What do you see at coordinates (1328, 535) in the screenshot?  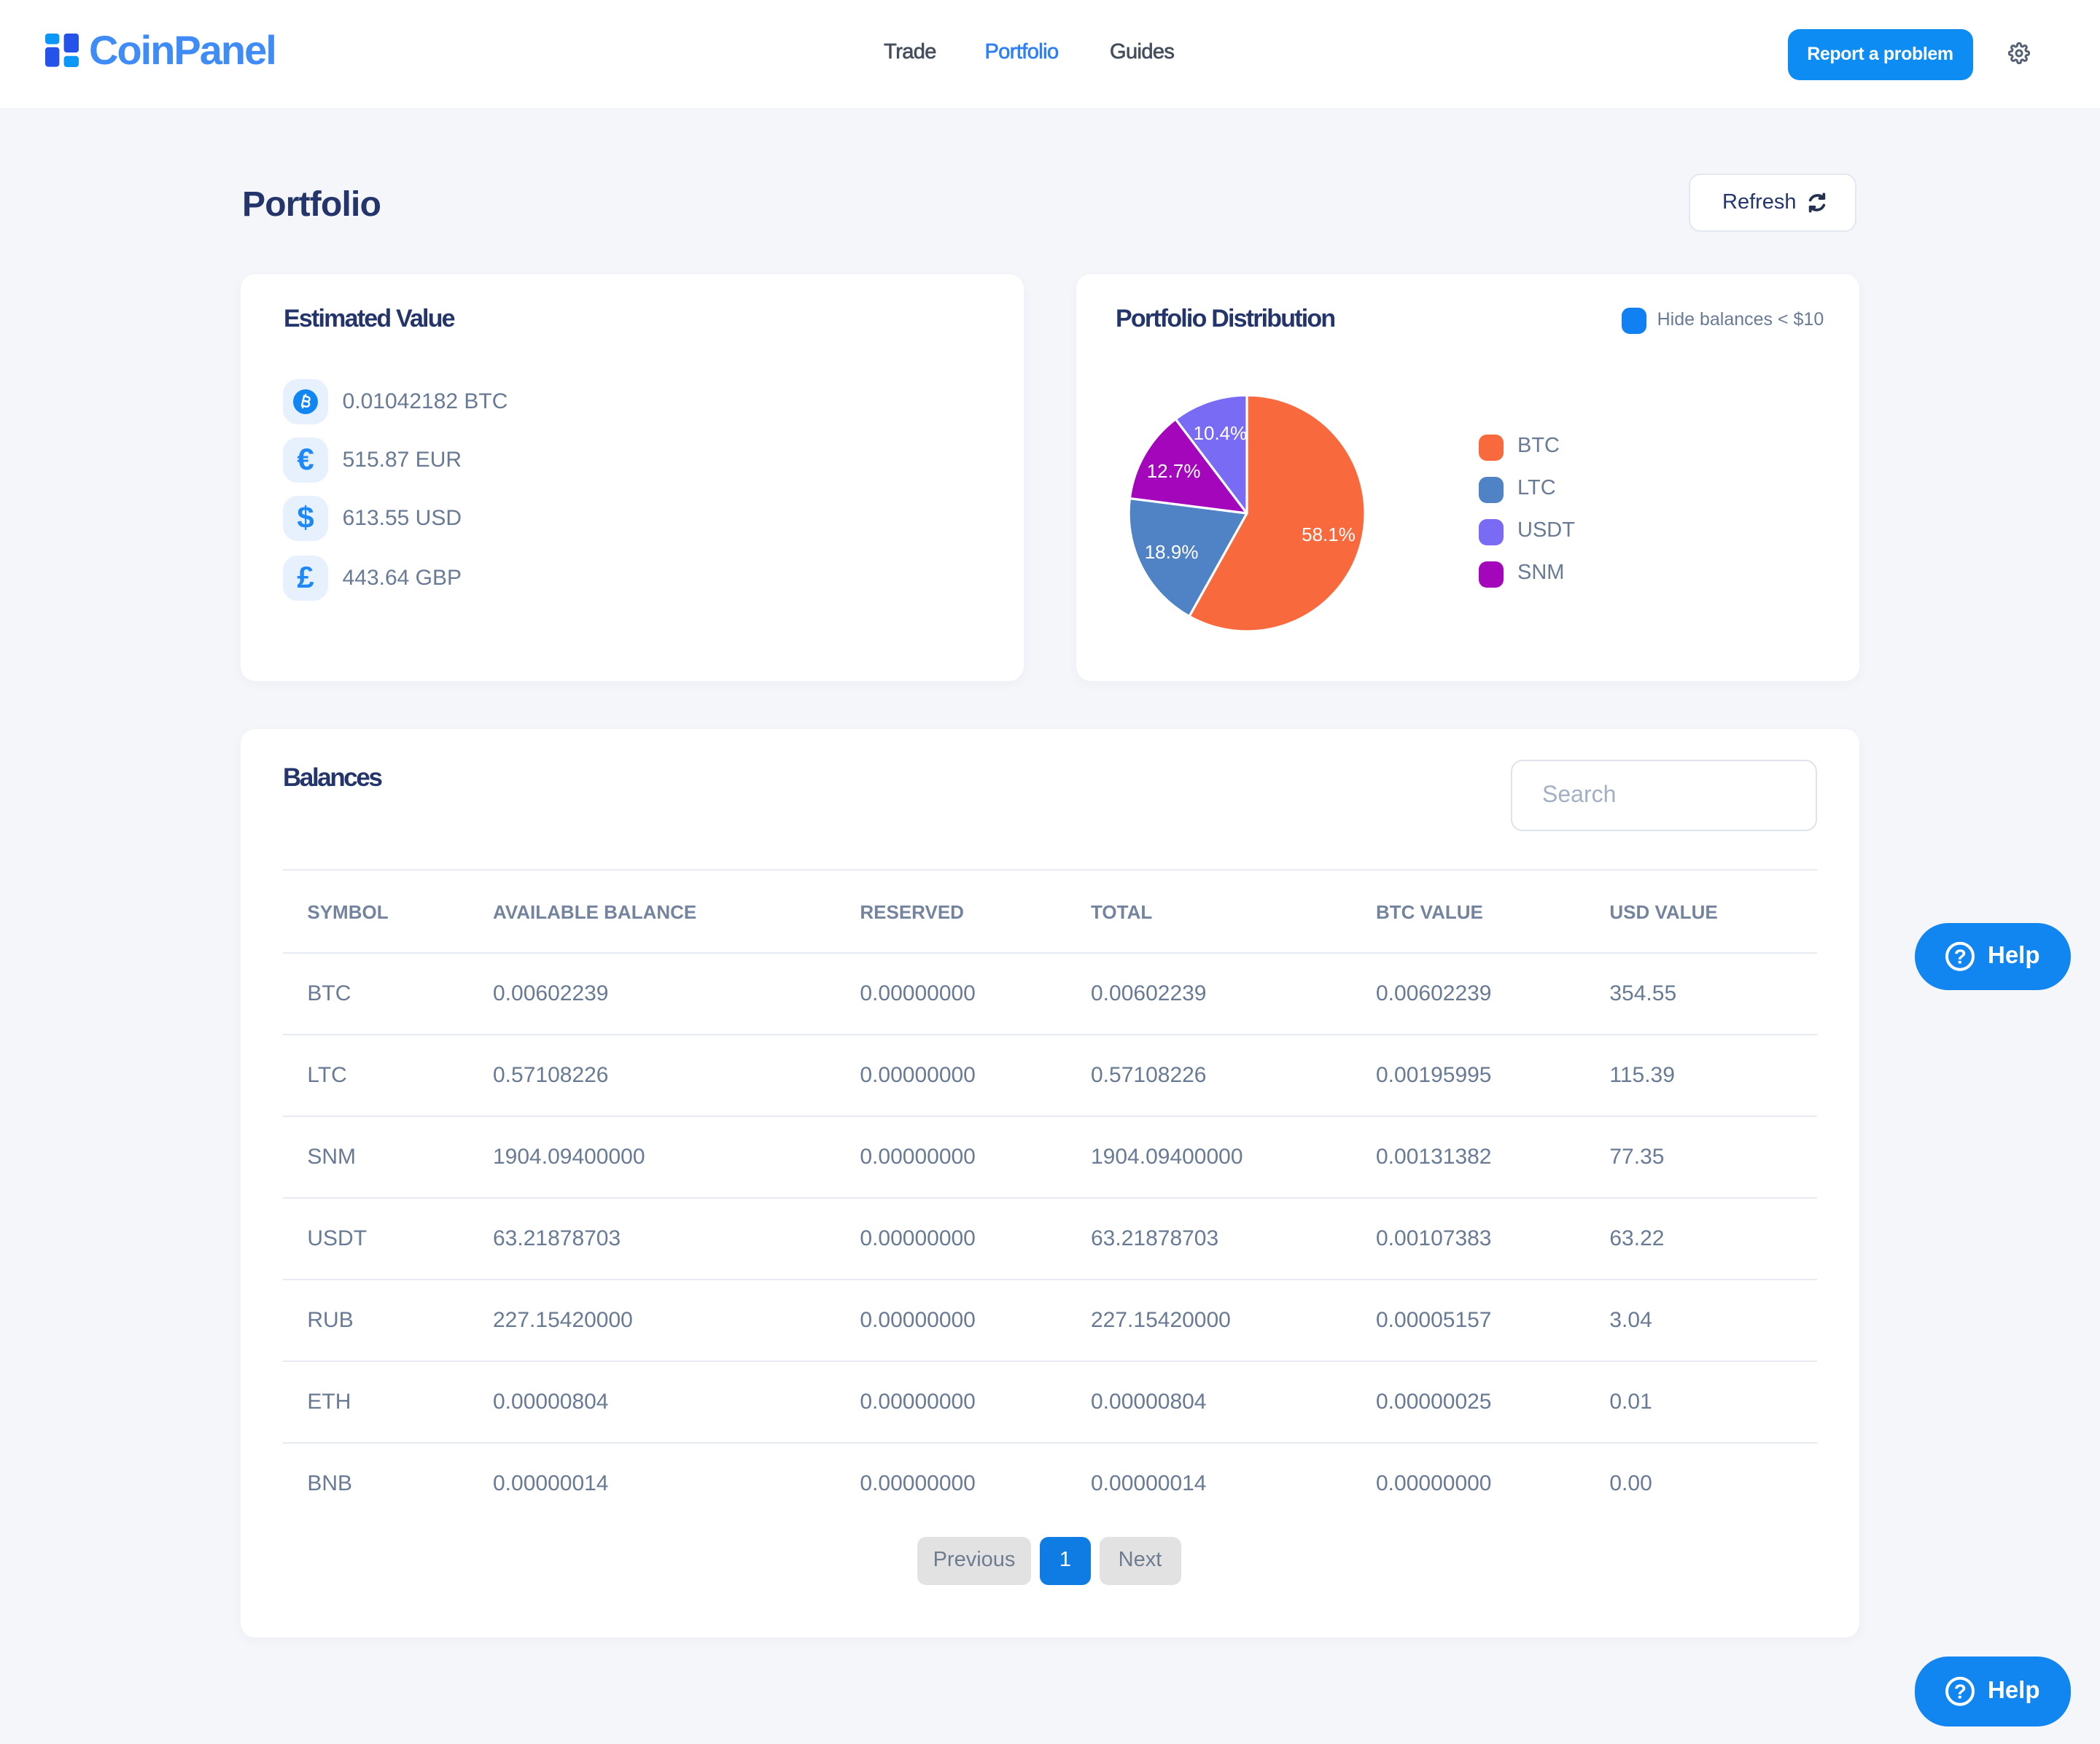 I see `svg-text: 58.1%` at bounding box center [1328, 535].